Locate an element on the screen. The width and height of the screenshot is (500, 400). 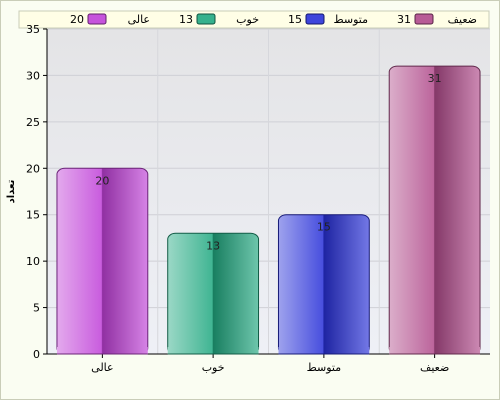
y-axis-label: تعداد is located at coordinates (11, 191).